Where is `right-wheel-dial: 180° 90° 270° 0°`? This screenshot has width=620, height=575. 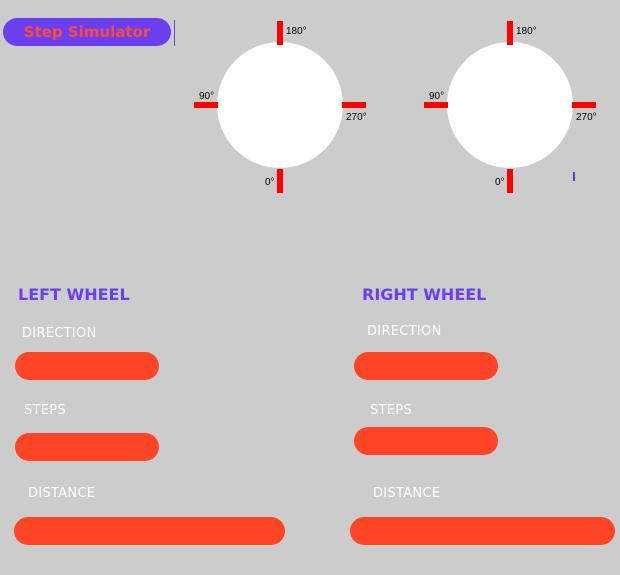
right-wheel-dial: 180° 90° 270° 0° is located at coordinates (510, 107).